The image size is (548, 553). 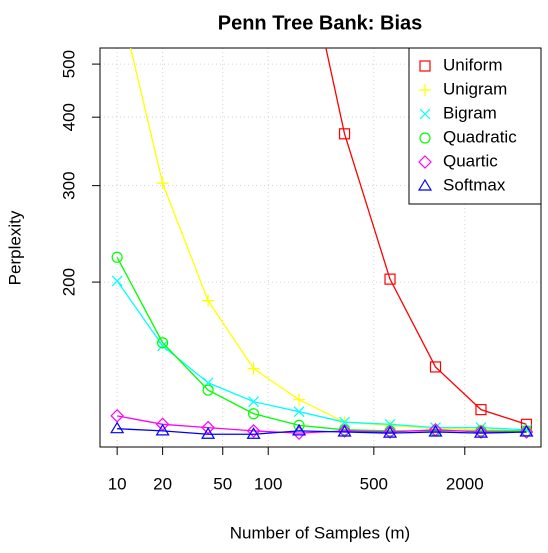 What do you see at coordinates (14, 247) in the screenshot?
I see `y-axis-label: Perplexity` at bounding box center [14, 247].